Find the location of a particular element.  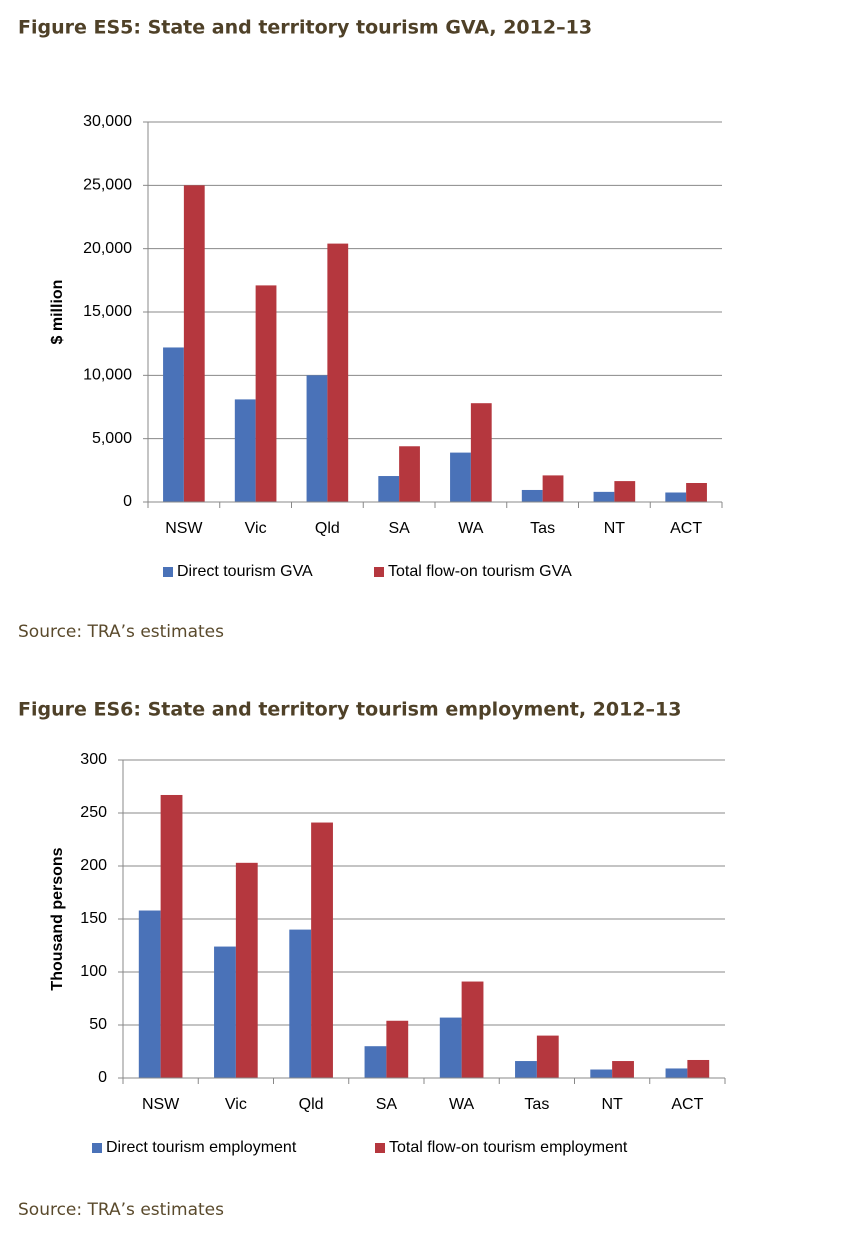

y-tick-label: 5,000 is located at coordinates (112, 438).